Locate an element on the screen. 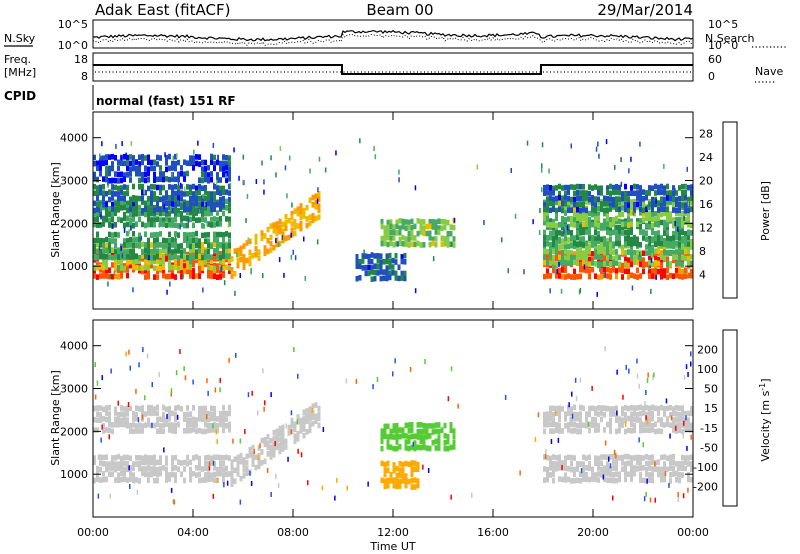  colorbar-tick-label: 50 is located at coordinates (711, 389).